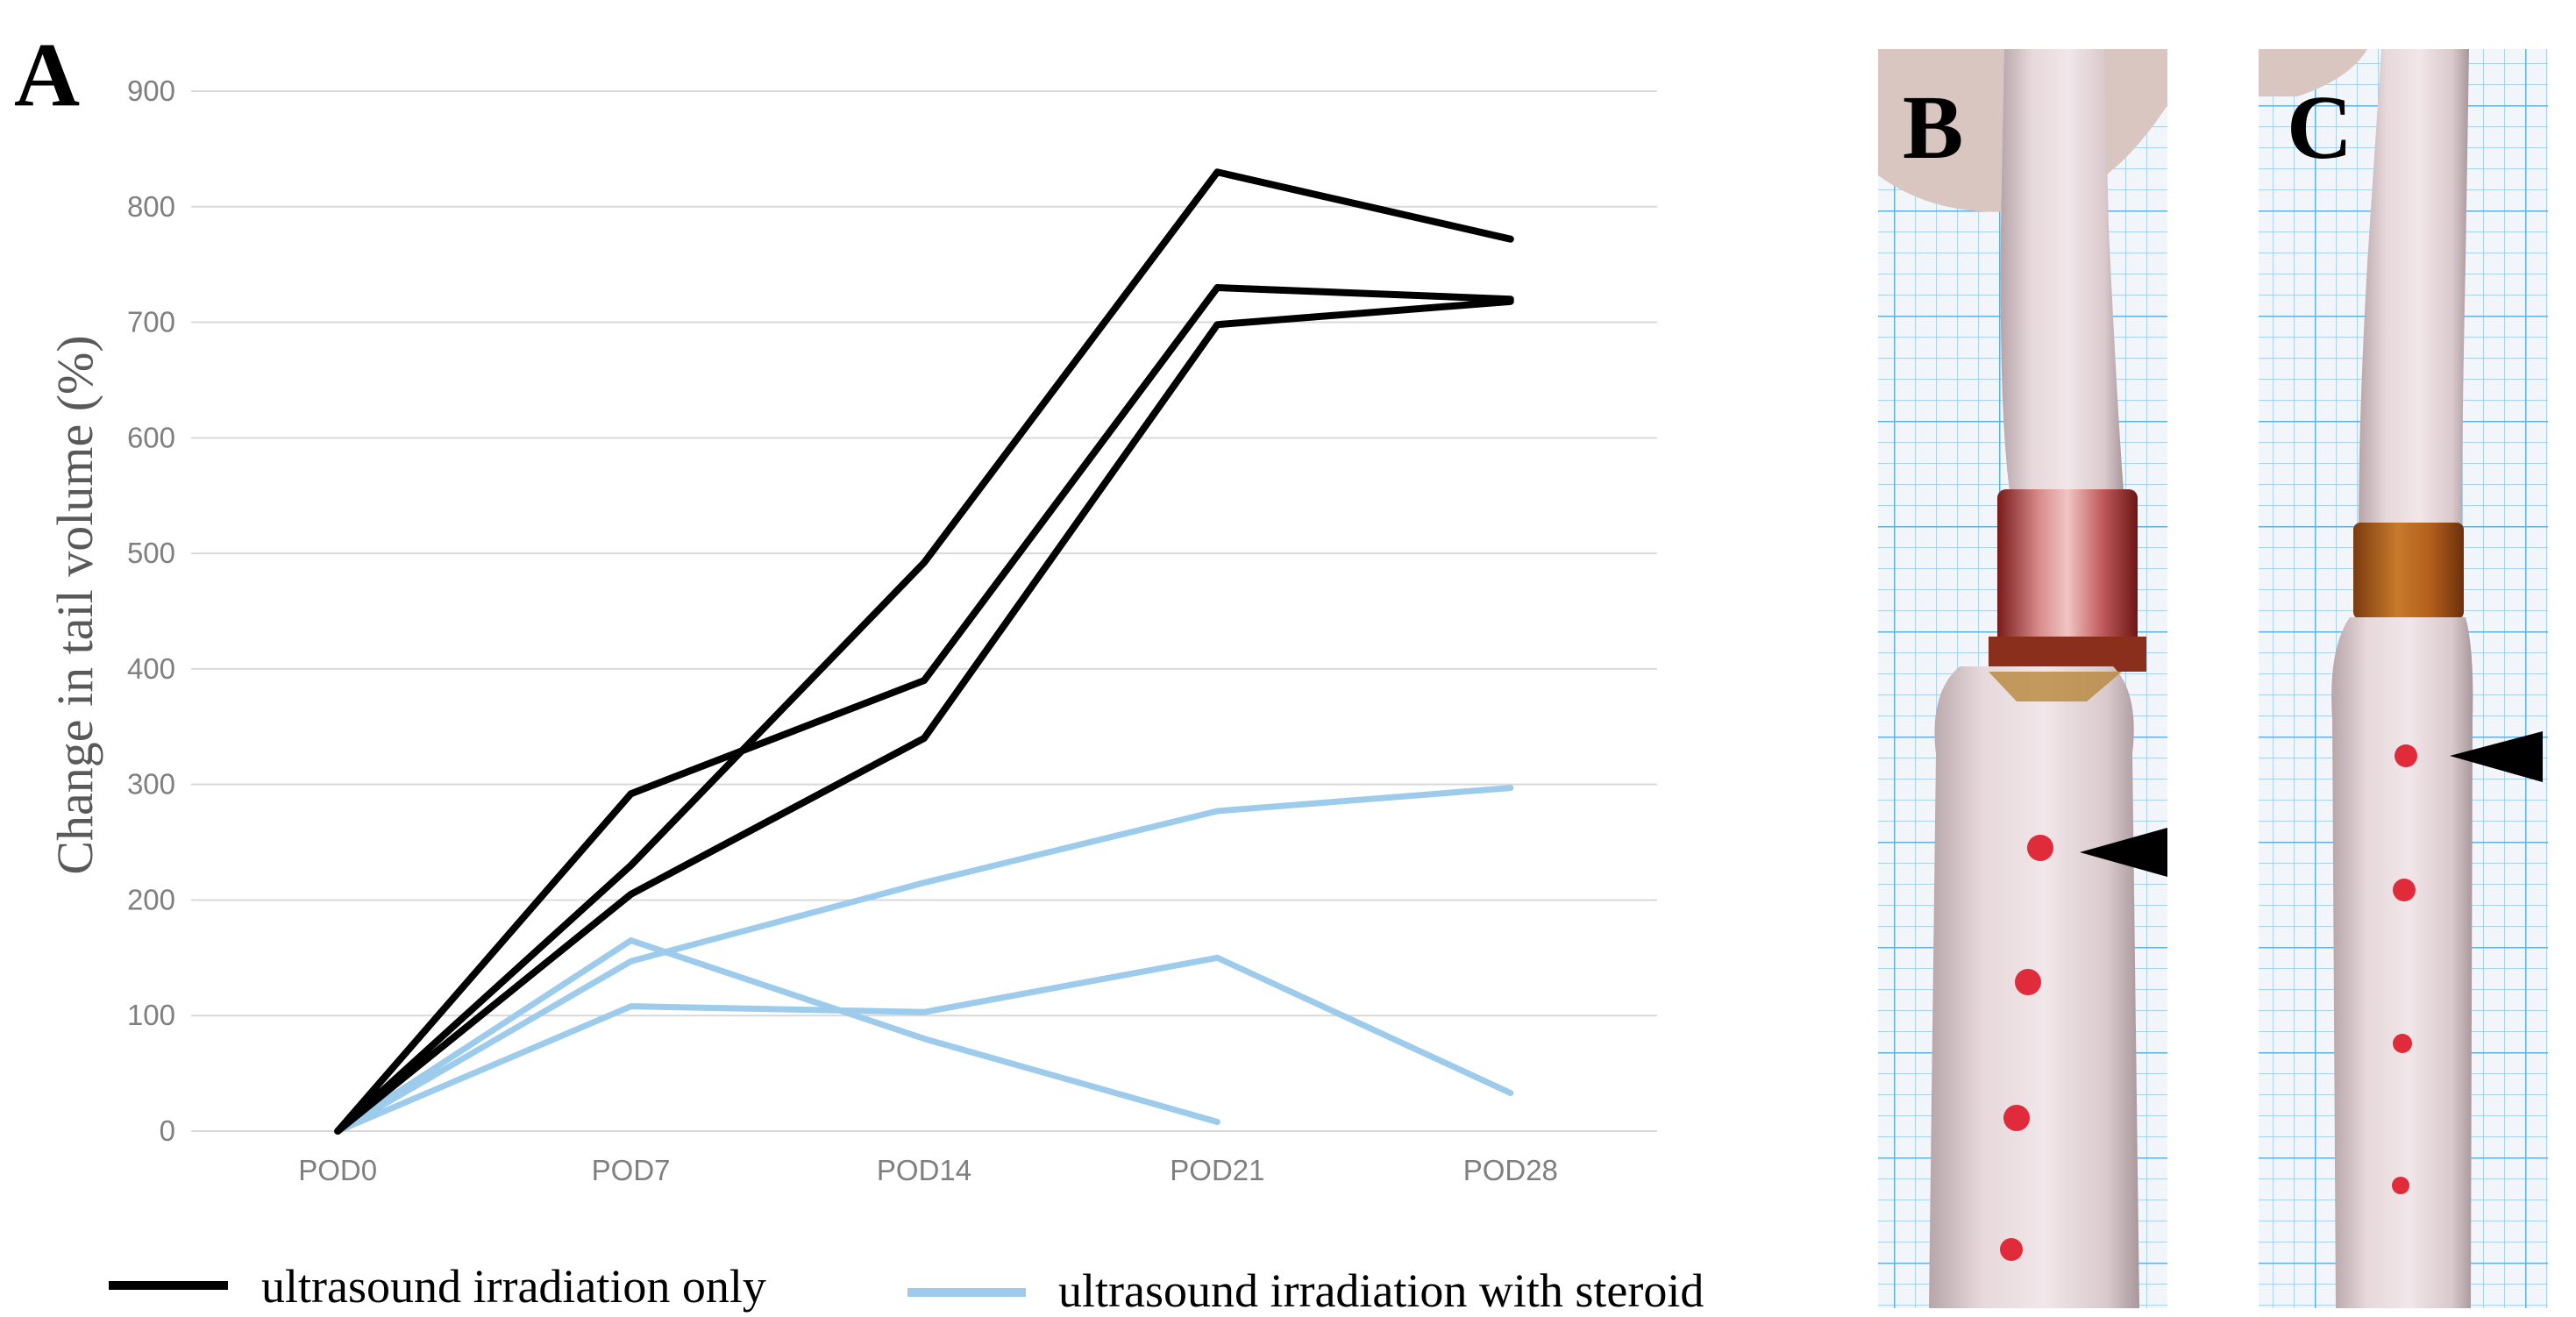 The height and width of the screenshot is (1317, 2576). Describe the element at coordinates (2402, 962) in the screenshot. I see `distal-tail` at that location.